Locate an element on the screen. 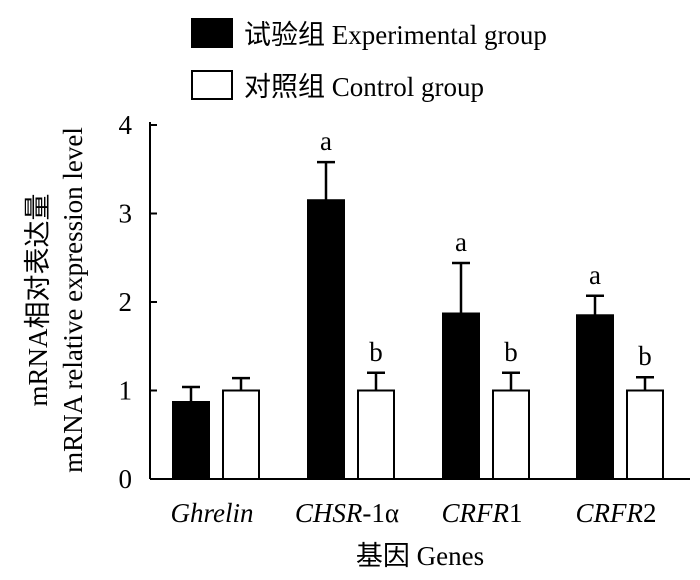 The width and height of the screenshot is (700, 580). y-tick-label-1: 1 is located at coordinates (126, 391).